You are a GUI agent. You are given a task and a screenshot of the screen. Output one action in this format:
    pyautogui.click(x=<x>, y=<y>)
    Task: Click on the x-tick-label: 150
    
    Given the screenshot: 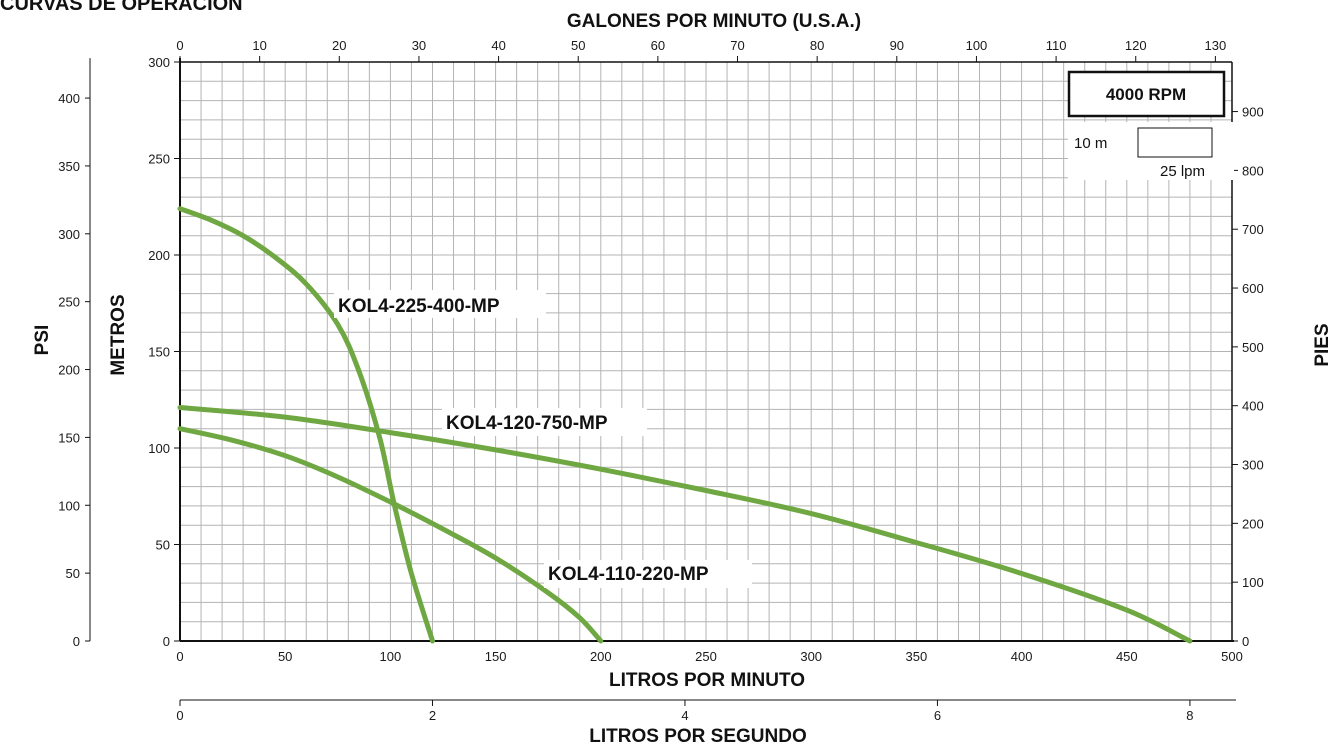 What is the action you would take?
    pyautogui.click(x=496, y=656)
    